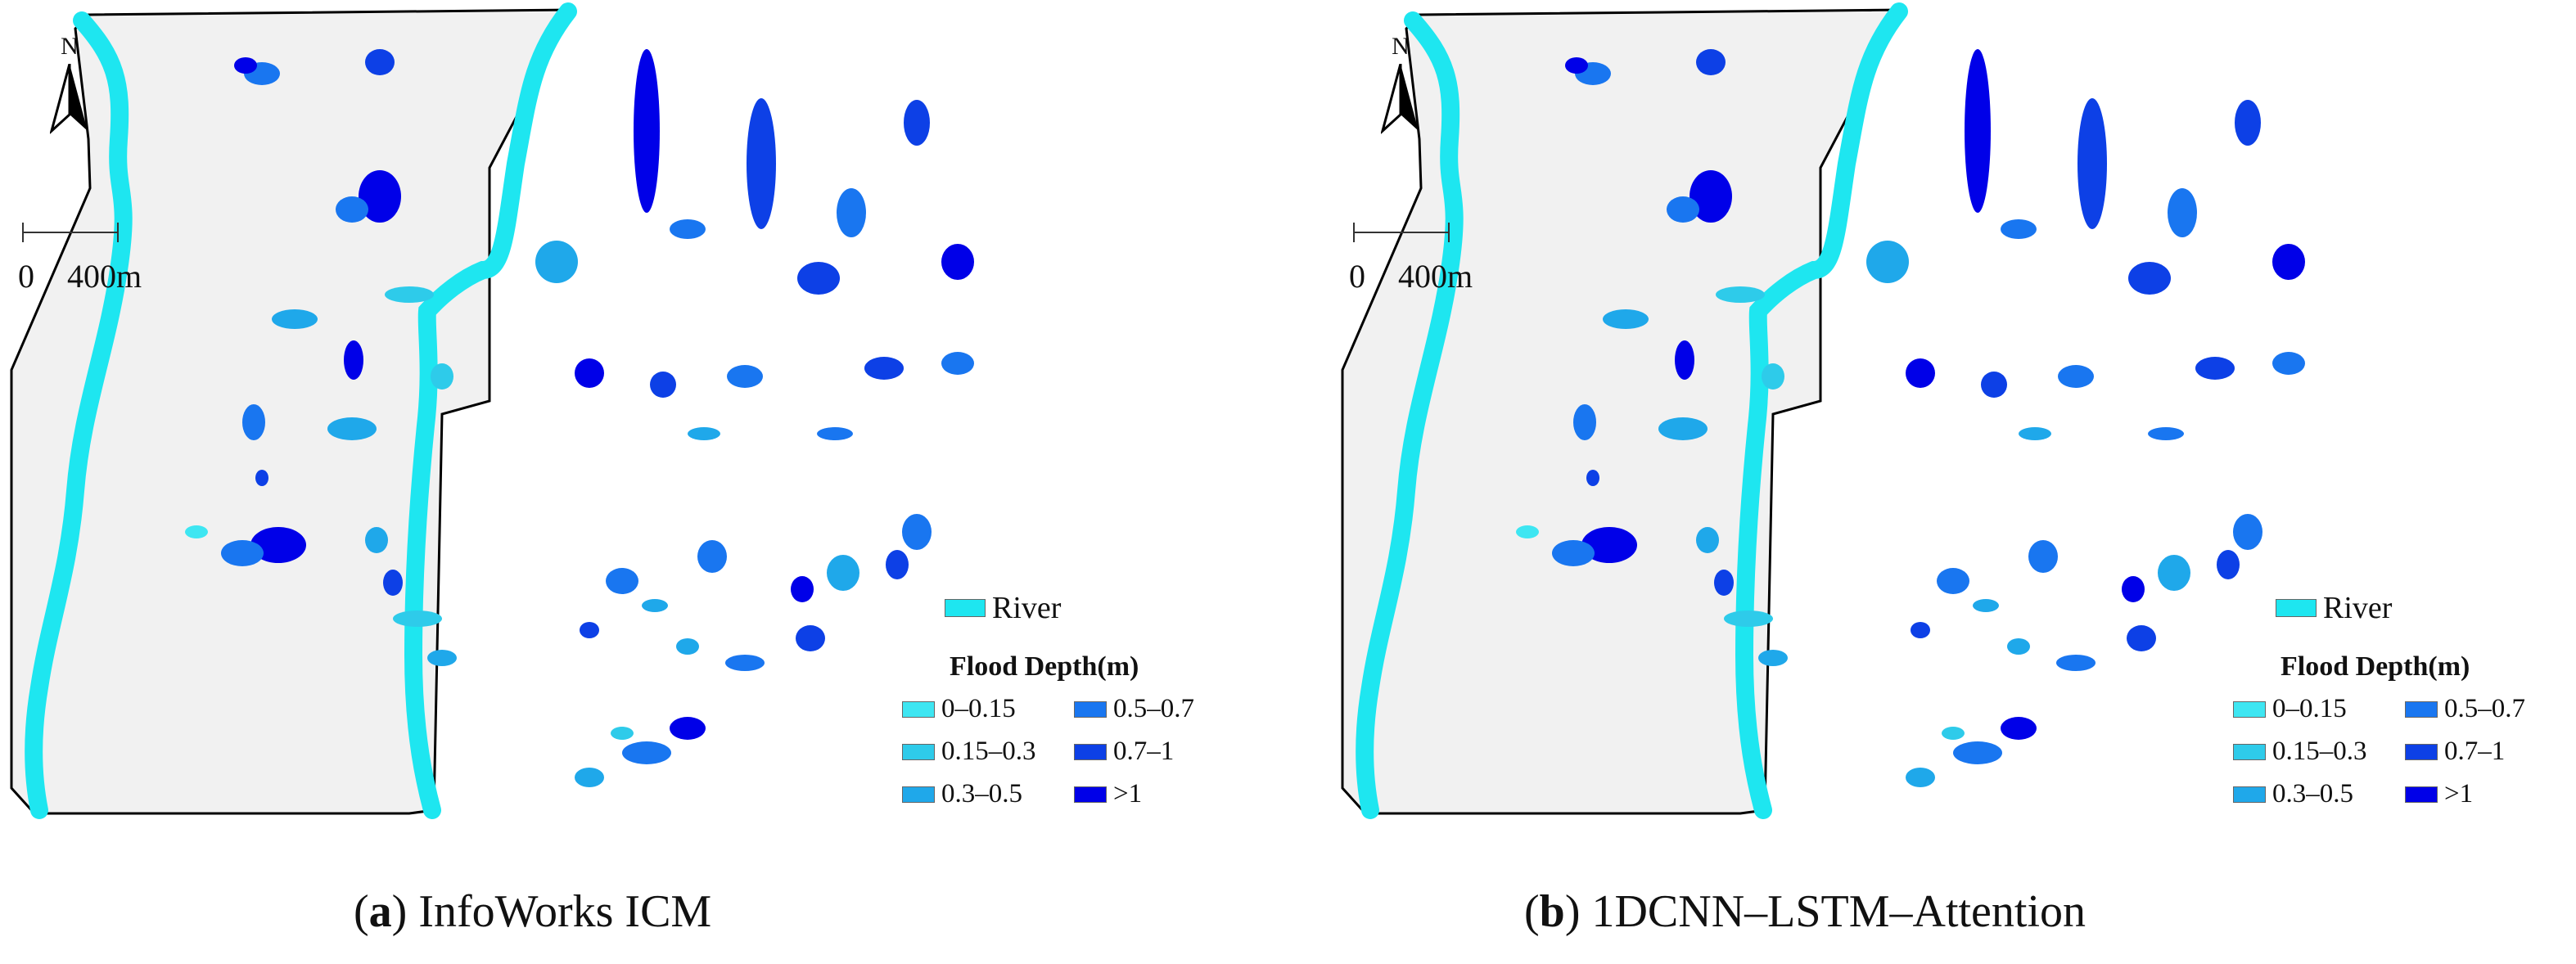 The width and height of the screenshot is (2576, 964). I want to click on legend-title: Flood Depth(m), so click(2375, 666).